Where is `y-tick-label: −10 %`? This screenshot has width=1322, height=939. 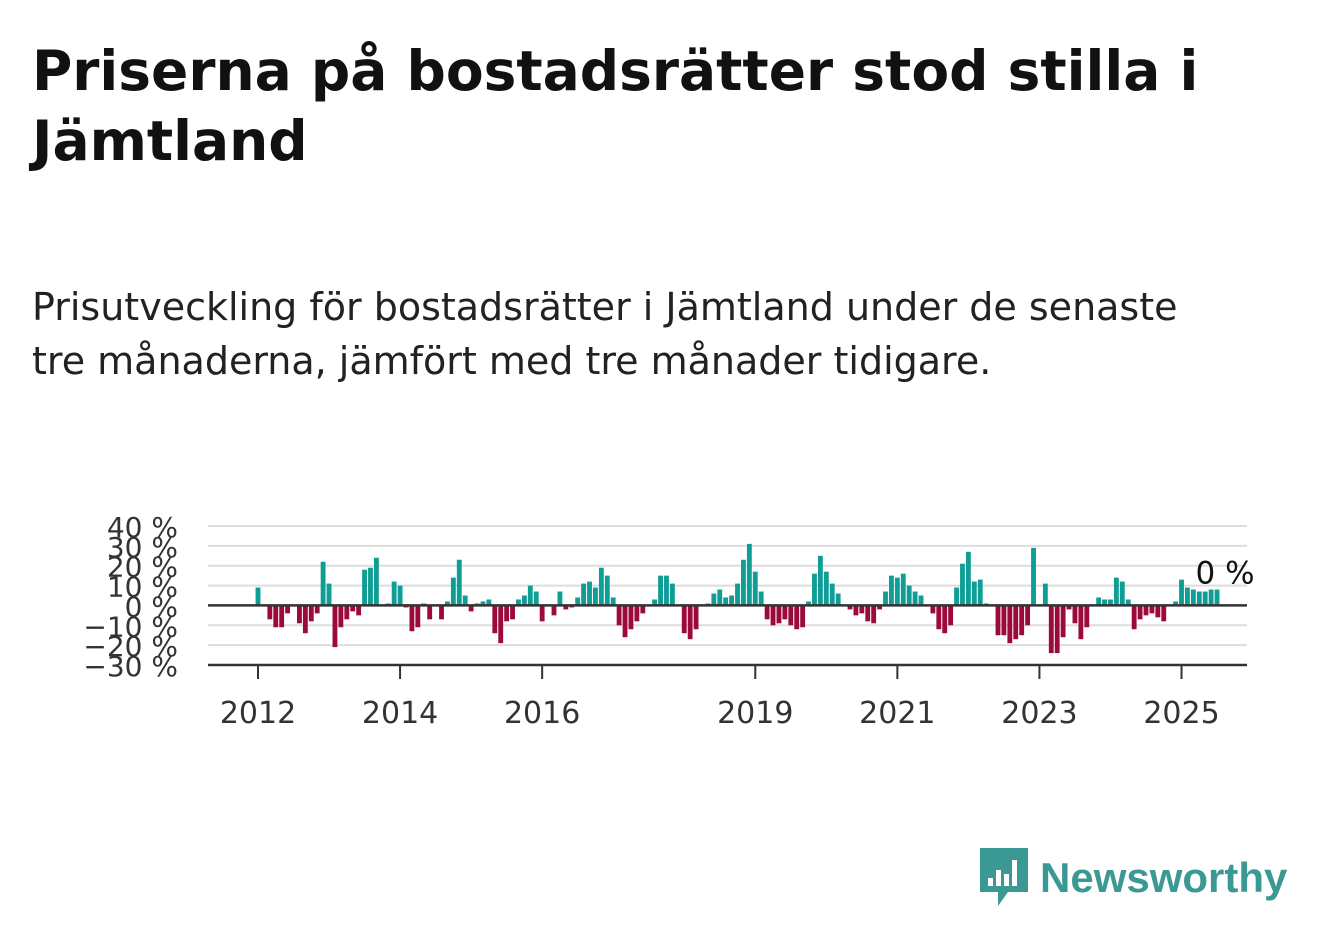 y-tick-label: −10 % is located at coordinates (130, 626).